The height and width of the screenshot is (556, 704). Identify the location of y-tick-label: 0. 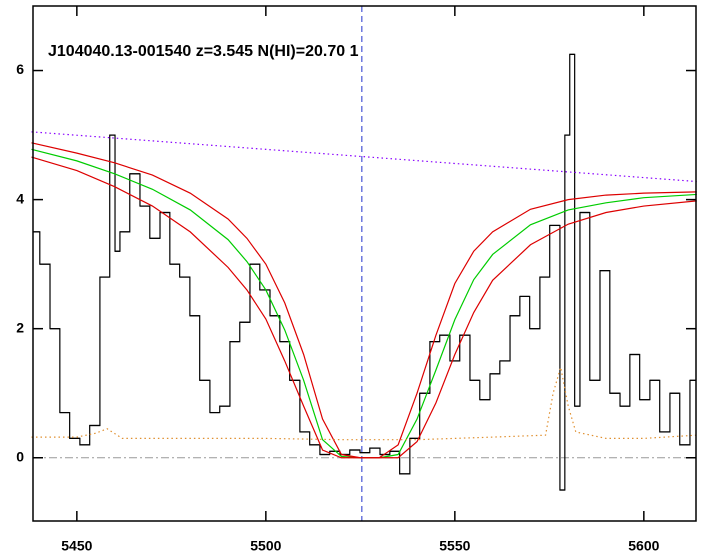
(20, 456).